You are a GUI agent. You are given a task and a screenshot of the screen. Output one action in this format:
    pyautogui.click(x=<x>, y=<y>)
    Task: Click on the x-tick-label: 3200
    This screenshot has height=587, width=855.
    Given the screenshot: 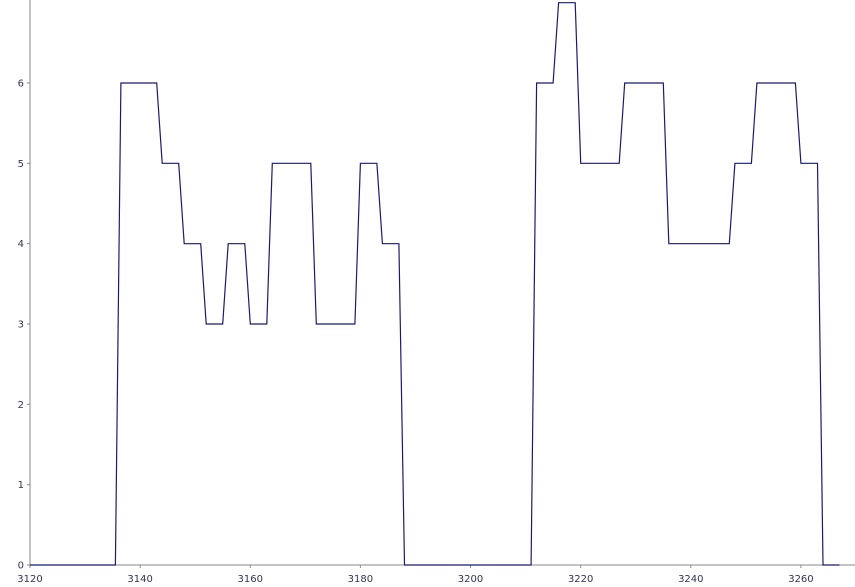 What is the action you would take?
    pyautogui.click(x=470, y=579)
    